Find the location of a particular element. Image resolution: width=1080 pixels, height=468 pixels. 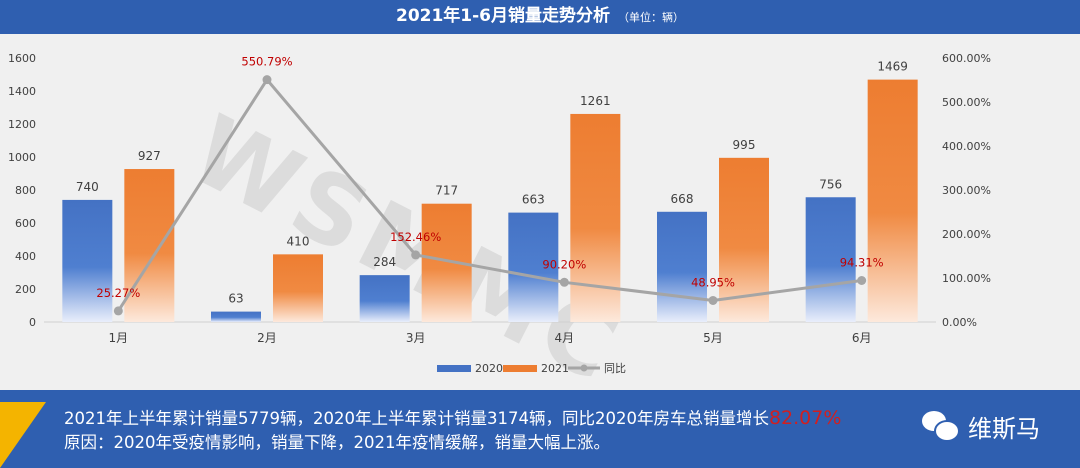

summary-line-2: 原因：2020年受疫情影响，销量下降，2021年疫情缓解，销量大幅上涨。 is located at coordinates (337, 442).